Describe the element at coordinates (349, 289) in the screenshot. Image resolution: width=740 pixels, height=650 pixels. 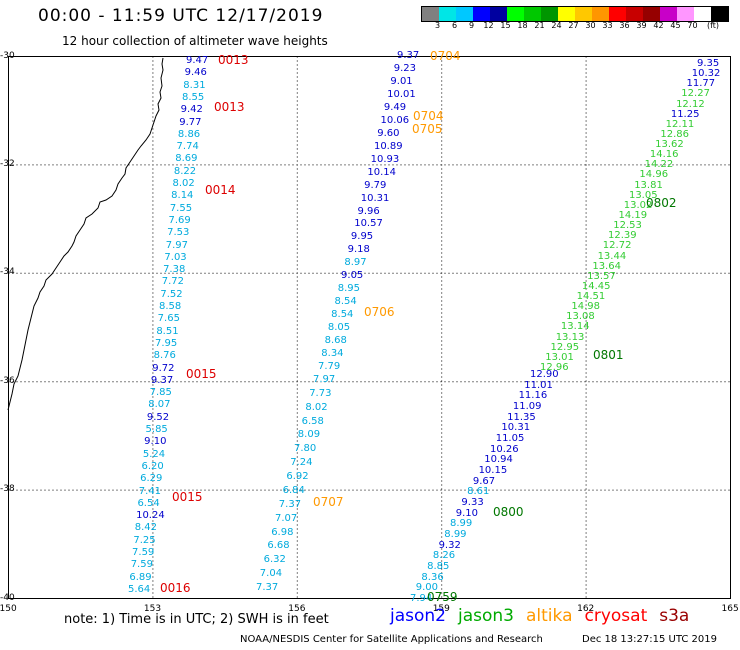
I see `wave-height-value: 8.95` at that location.